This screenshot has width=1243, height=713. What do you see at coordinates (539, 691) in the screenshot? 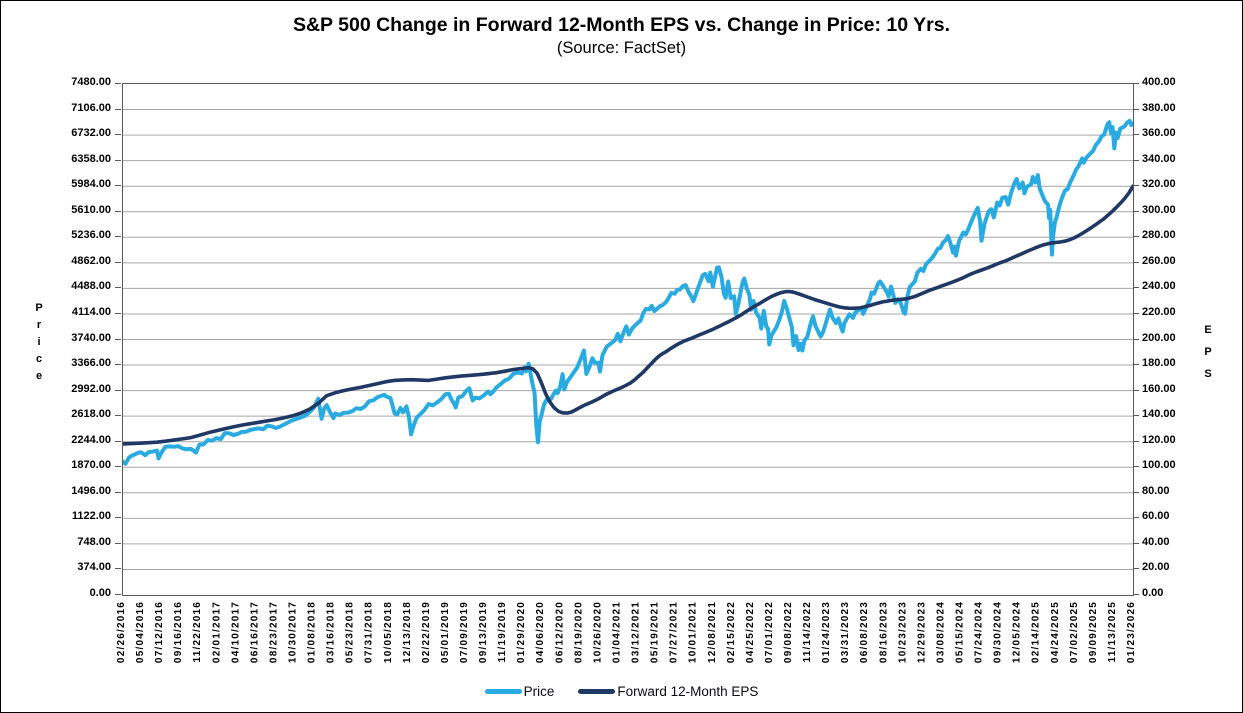
I see `legend-label: Price` at bounding box center [539, 691].